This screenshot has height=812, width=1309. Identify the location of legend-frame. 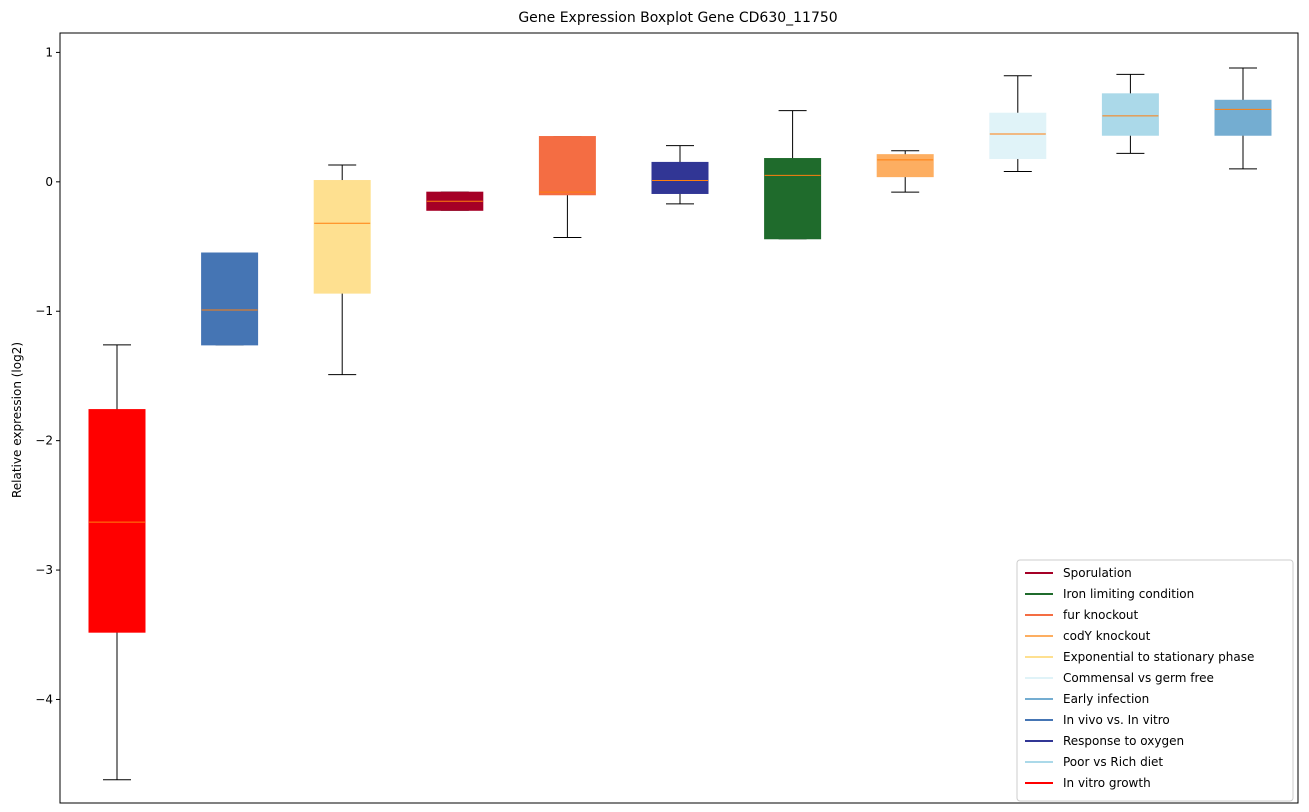
(1155, 680).